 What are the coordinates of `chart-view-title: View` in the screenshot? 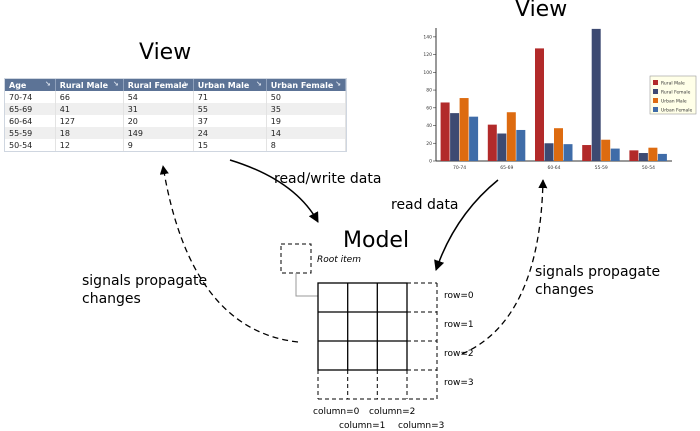 It's located at (541, 11).